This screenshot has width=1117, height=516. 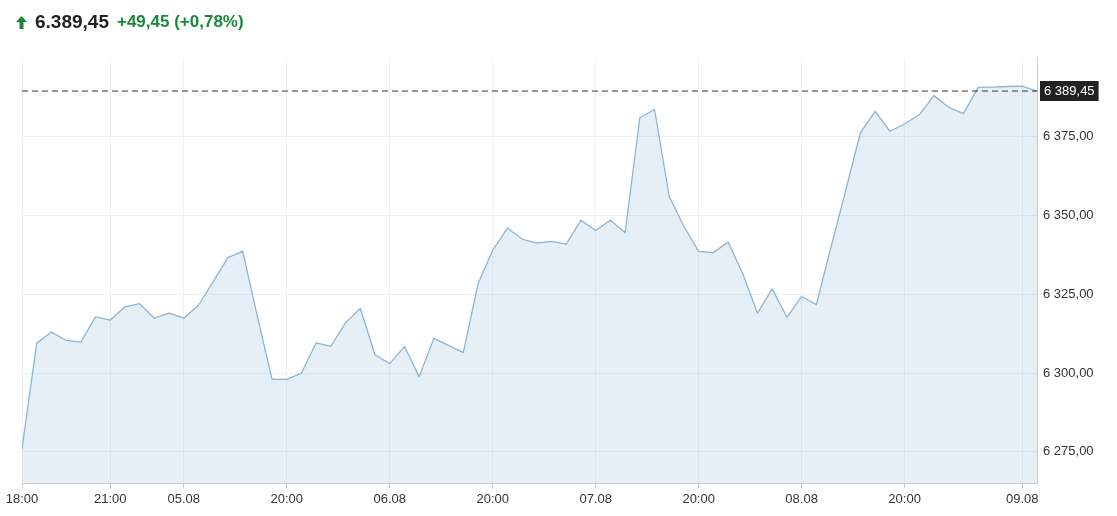 What do you see at coordinates (595, 498) in the screenshot?
I see `x-tick-label: 07.08` at bounding box center [595, 498].